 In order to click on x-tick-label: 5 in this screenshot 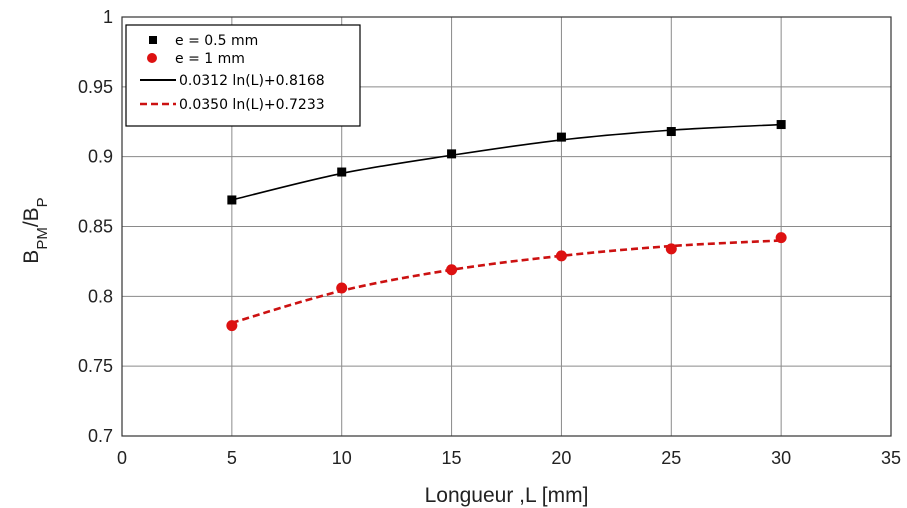, I will do `click(232, 458)`.